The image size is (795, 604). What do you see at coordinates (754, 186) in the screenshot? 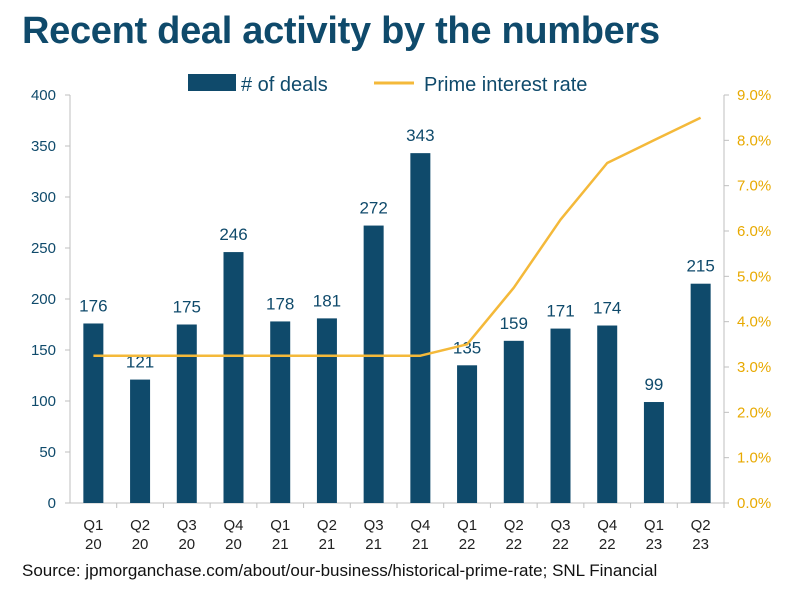
I see `right-tick-label: 7.0%` at bounding box center [754, 186].